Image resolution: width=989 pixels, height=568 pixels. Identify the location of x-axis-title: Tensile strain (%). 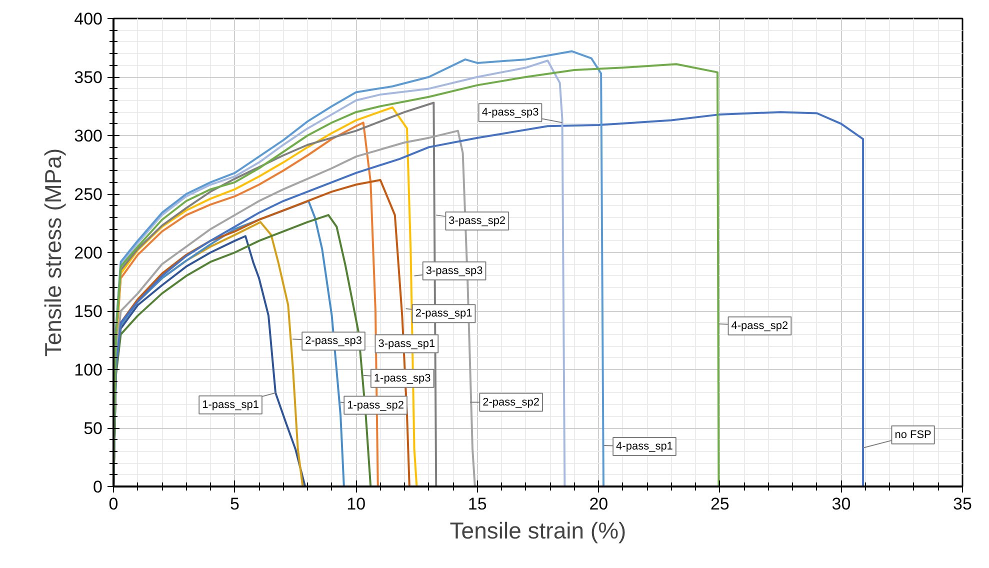
(538, 531).